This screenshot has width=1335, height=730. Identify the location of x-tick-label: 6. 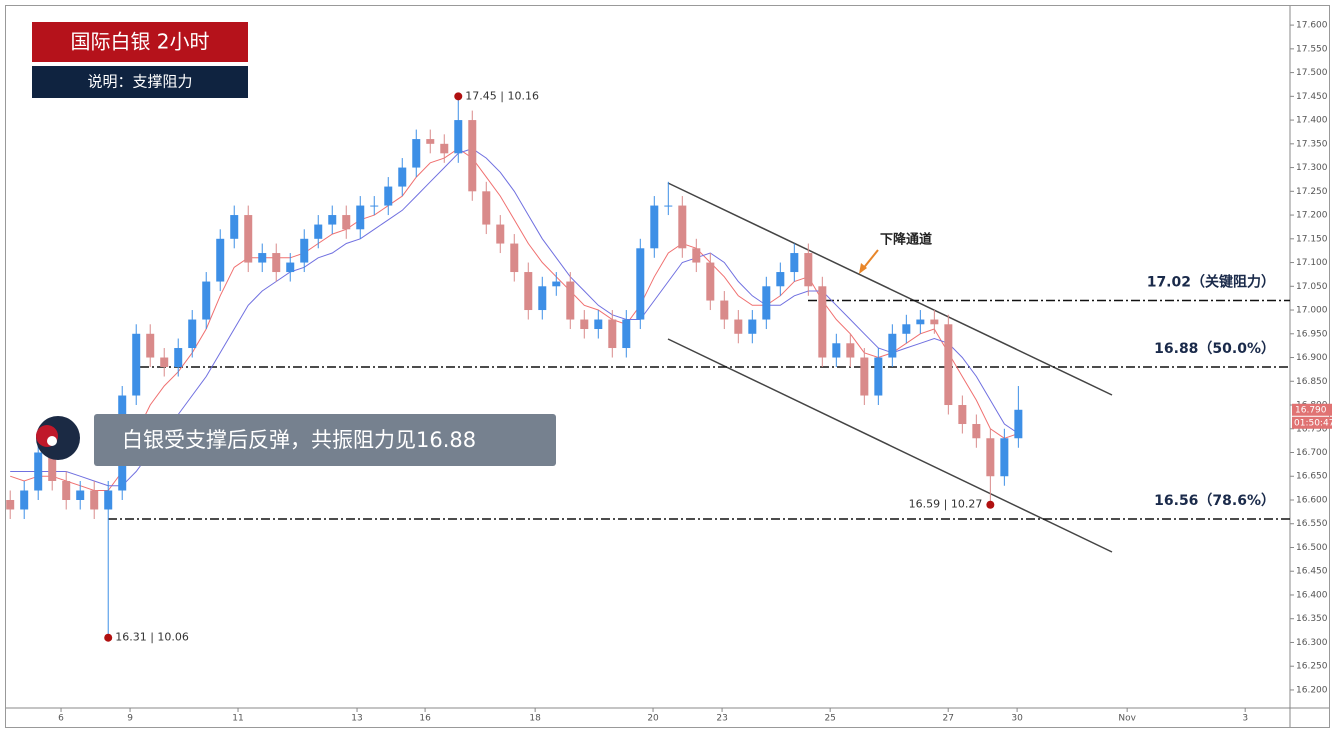
(61, 719).